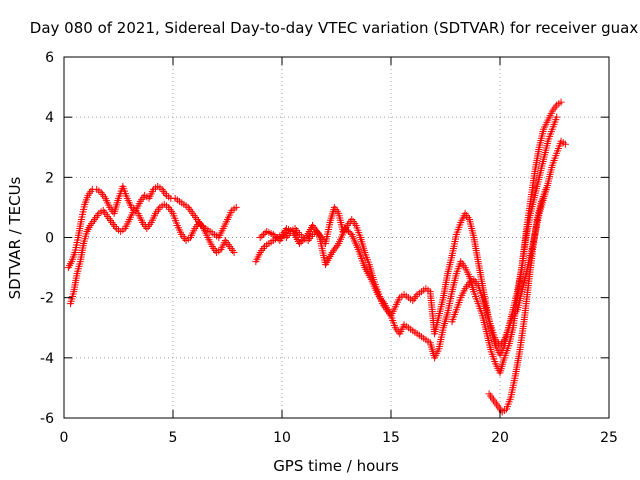 This screenshot has width=640, height=480. Describe the element at coordinates (500, 438) in the screenshot. I see `x-tick-label: 20` at that location.